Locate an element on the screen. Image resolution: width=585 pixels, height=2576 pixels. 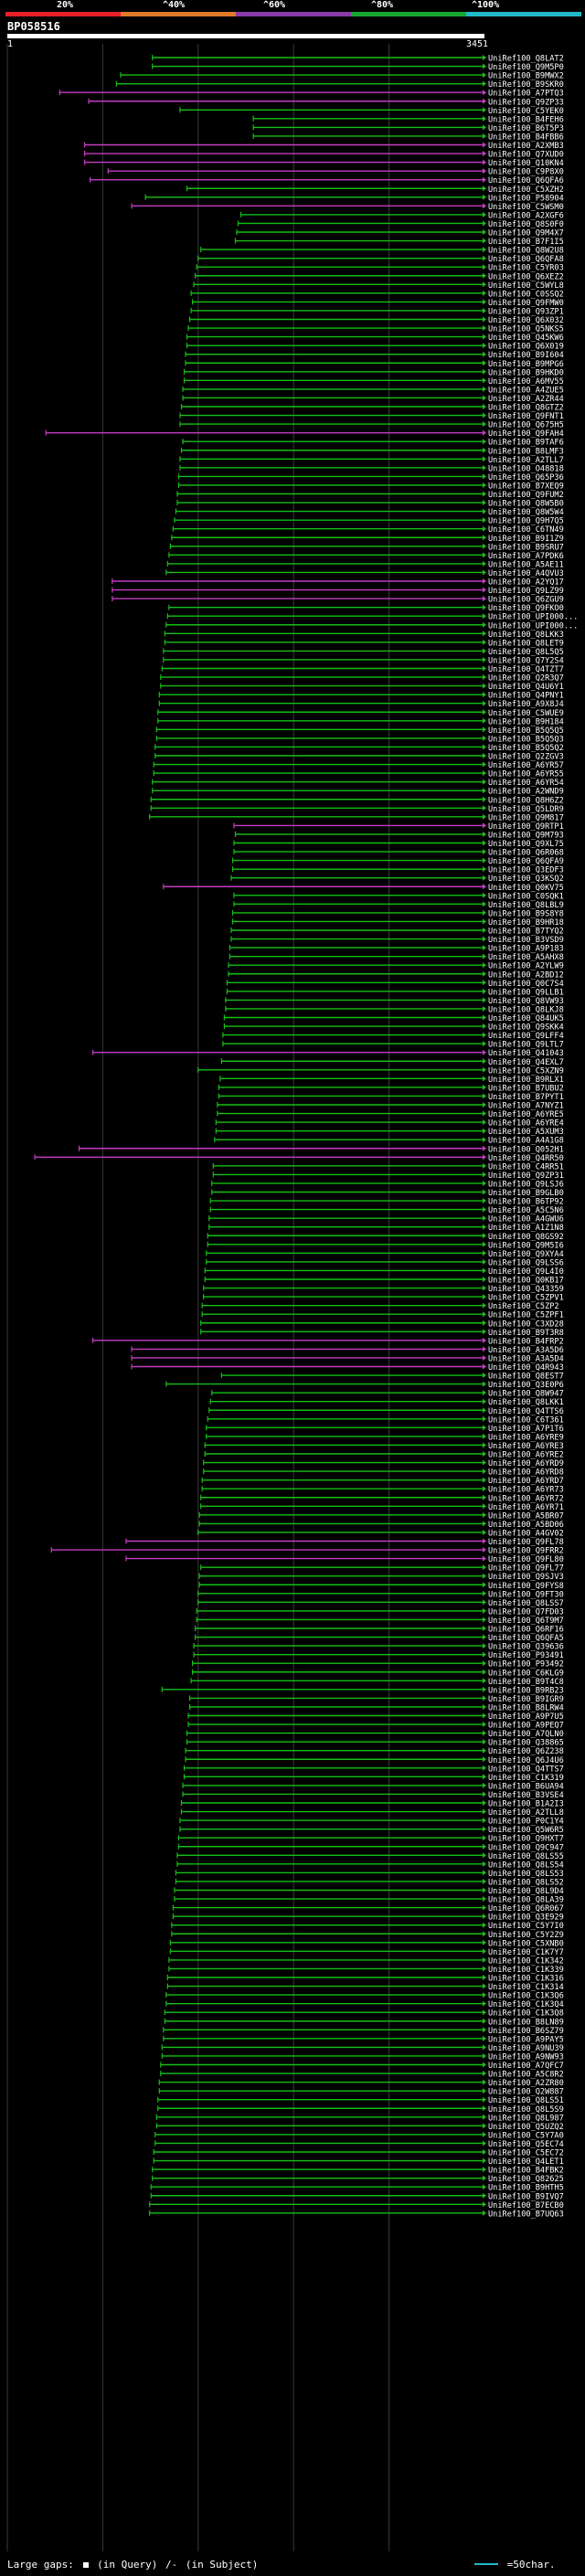
hit-label: UniRef100_B9RB23 is located at coordinates (526, 1690).